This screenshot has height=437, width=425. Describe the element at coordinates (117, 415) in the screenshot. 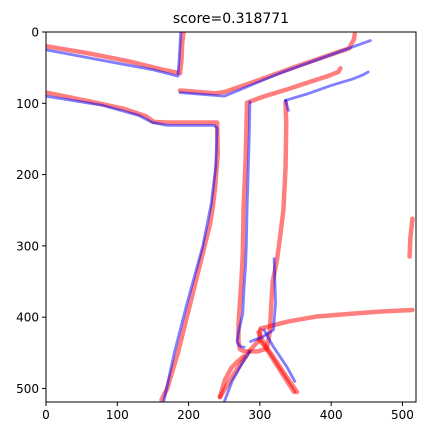

I see `x-tick-label: 100` at that location.